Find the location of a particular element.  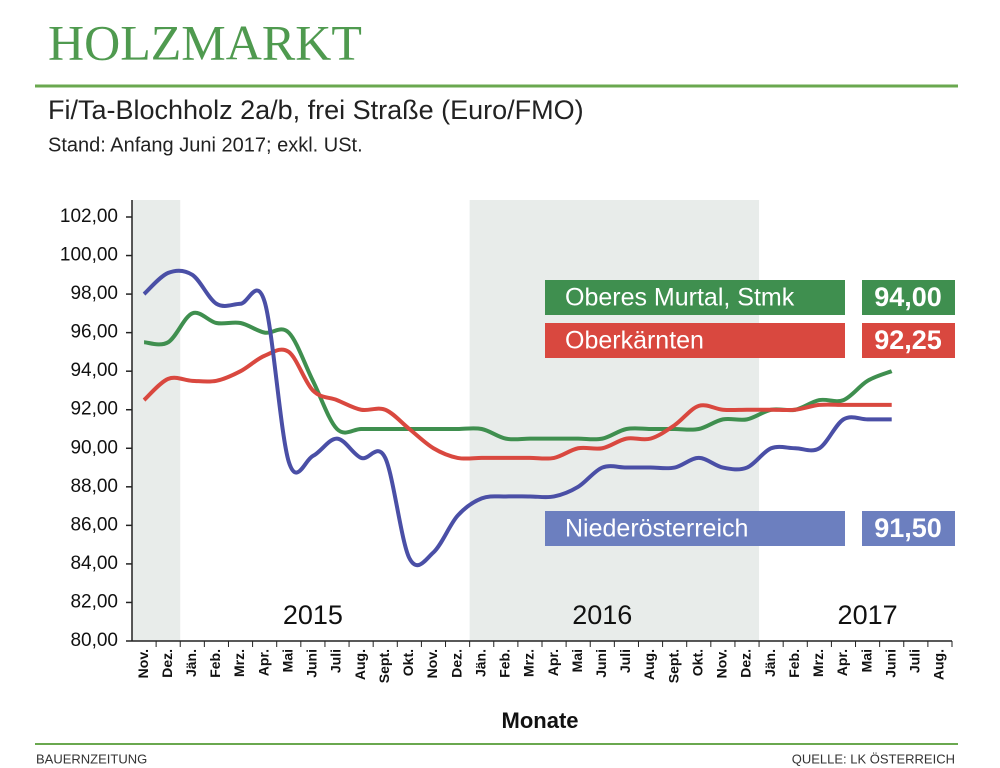

y-tick-label: 92,00 is located at coordinates (94, 409).